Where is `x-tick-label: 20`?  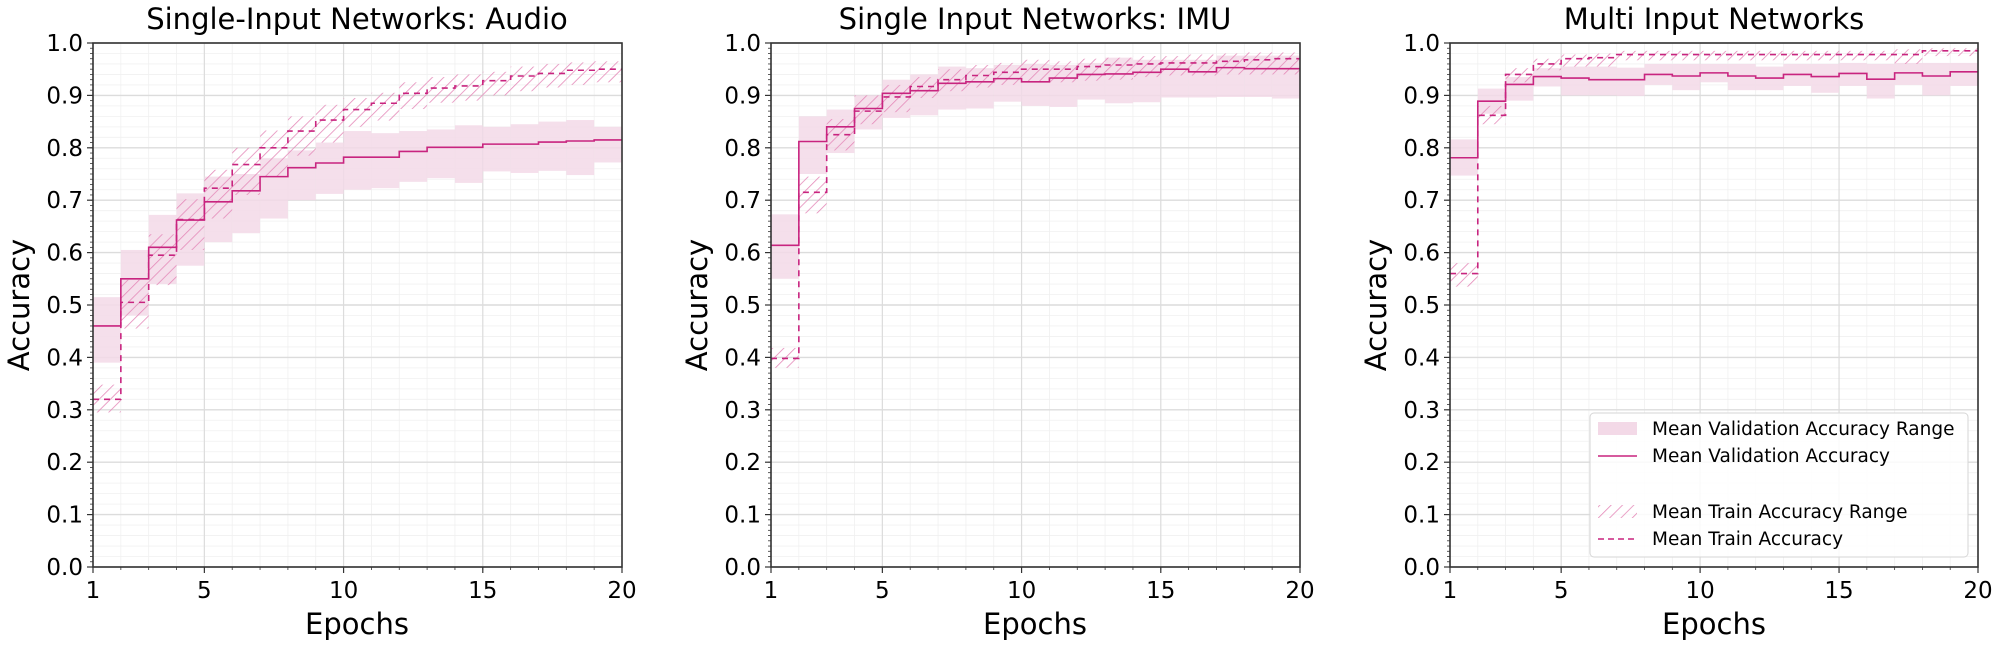 x-tick-label: 20 is located at coordinates (1299, 591).